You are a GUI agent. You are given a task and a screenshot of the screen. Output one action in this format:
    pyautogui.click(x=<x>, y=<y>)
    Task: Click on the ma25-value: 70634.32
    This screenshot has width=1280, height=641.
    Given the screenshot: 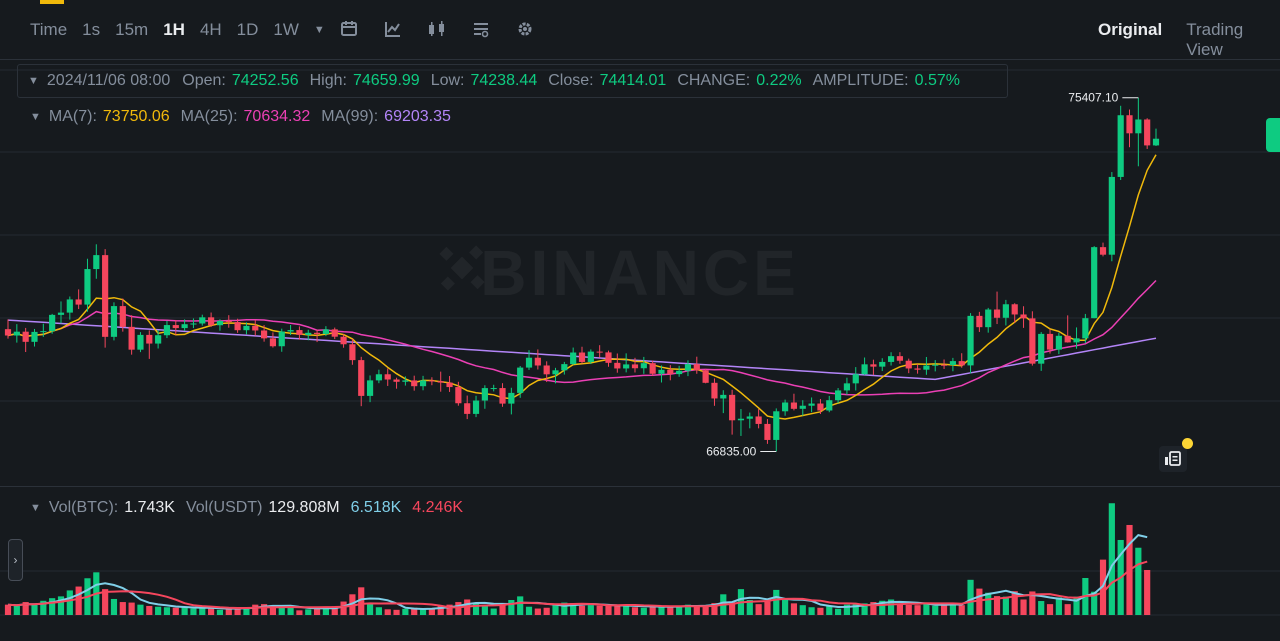 What is the action you would take?
    pyautogui.click(x=277, y=116)
    